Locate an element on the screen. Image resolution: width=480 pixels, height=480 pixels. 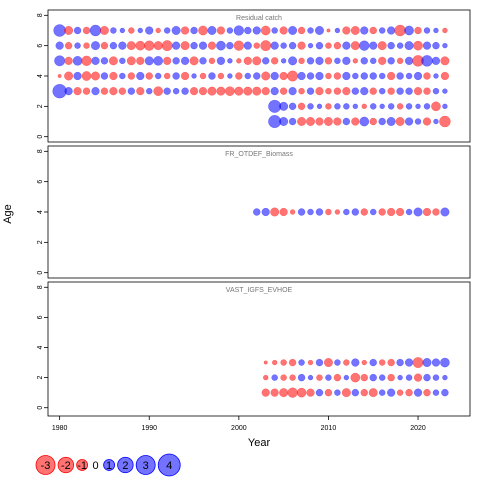
y-tick-label: 2 is located at coordinates (40, 242).